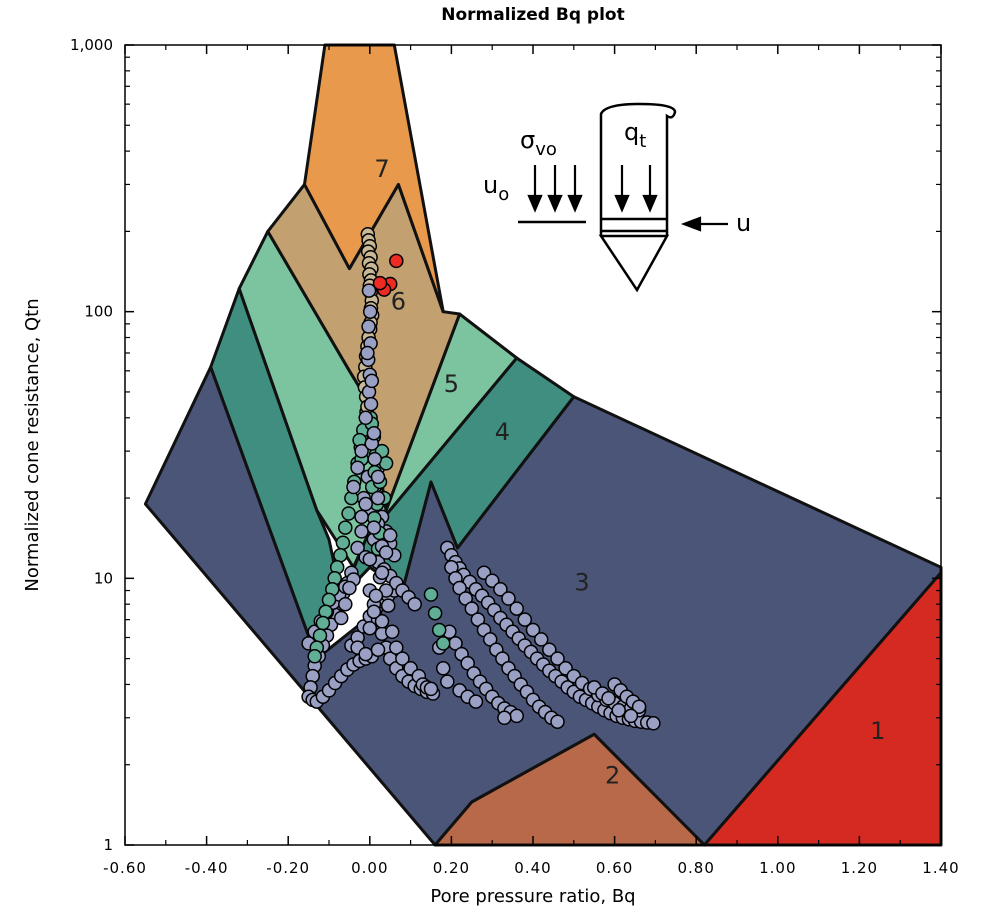  Describe the element at coordinates (555, 189) in the screenshot. I see `sigma-vo-arrows` at that location.